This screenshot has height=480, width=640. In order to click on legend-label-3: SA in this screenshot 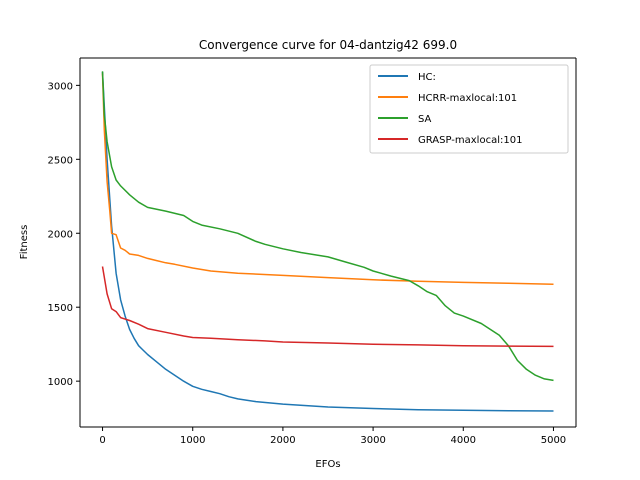, I will do `click(425, 119)`.